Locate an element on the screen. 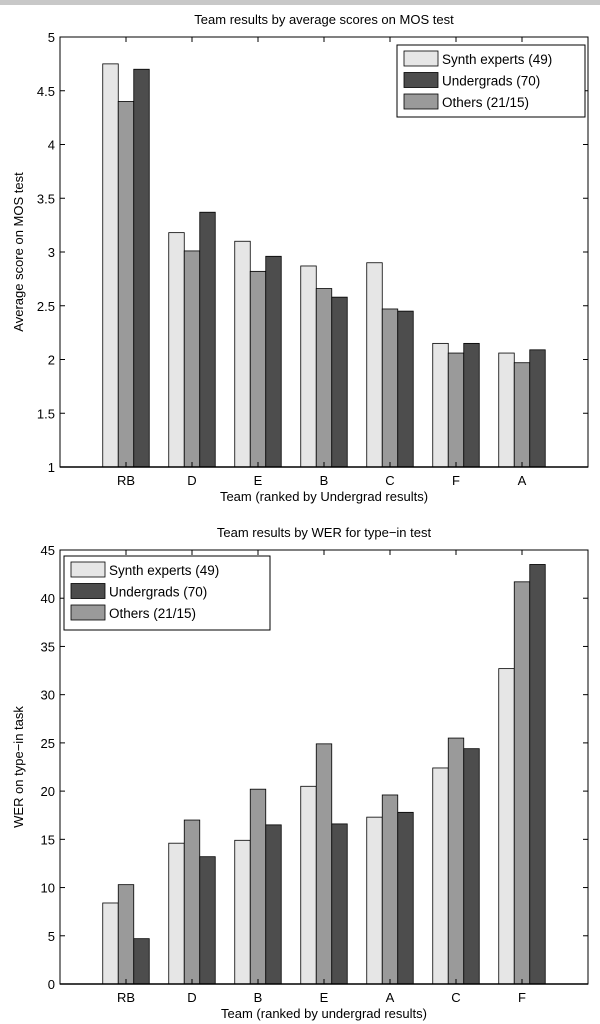 The image size is (600, 1024). y-tick-label: 15 is located at coordinates (48, 839).